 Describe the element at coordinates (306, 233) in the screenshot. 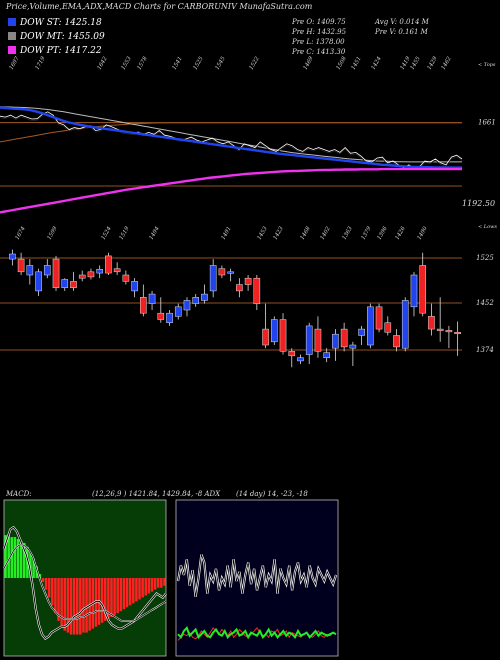

I see `ema-bottom-label: 1468` at that location.